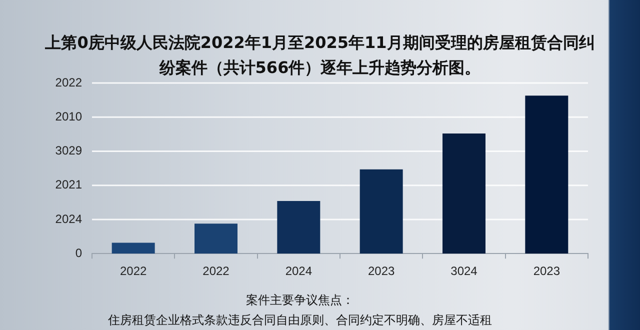  What do you see at coordinates (68, 82) in the screenshot?
I see `text: 2022` at bounding box center [68, 82].